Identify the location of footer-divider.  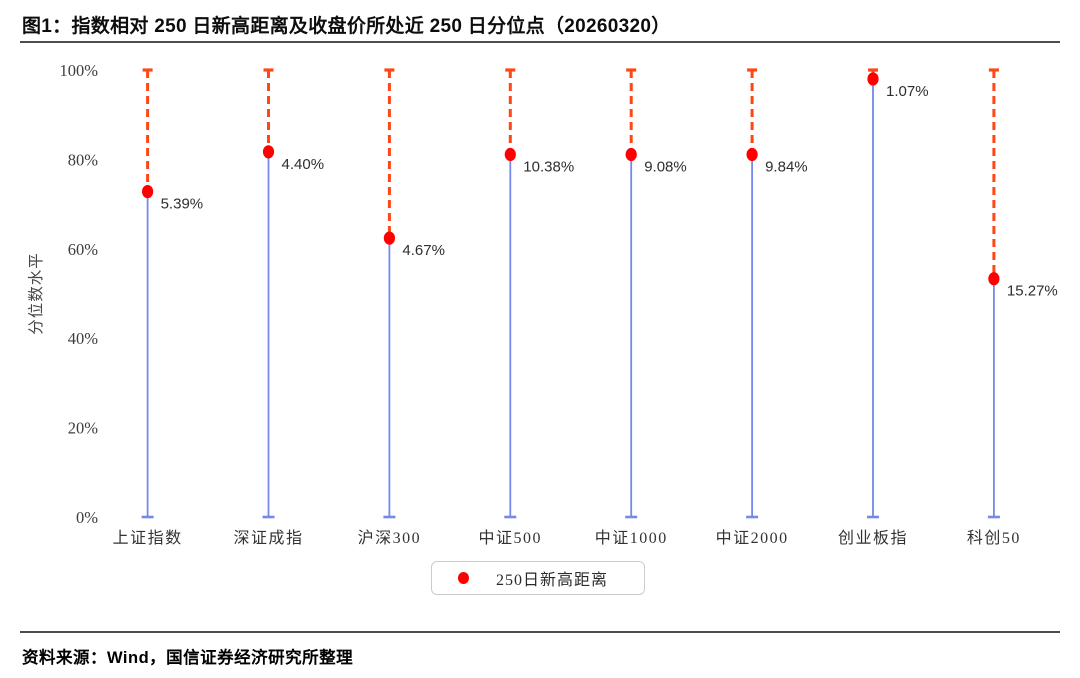
(540, 632).